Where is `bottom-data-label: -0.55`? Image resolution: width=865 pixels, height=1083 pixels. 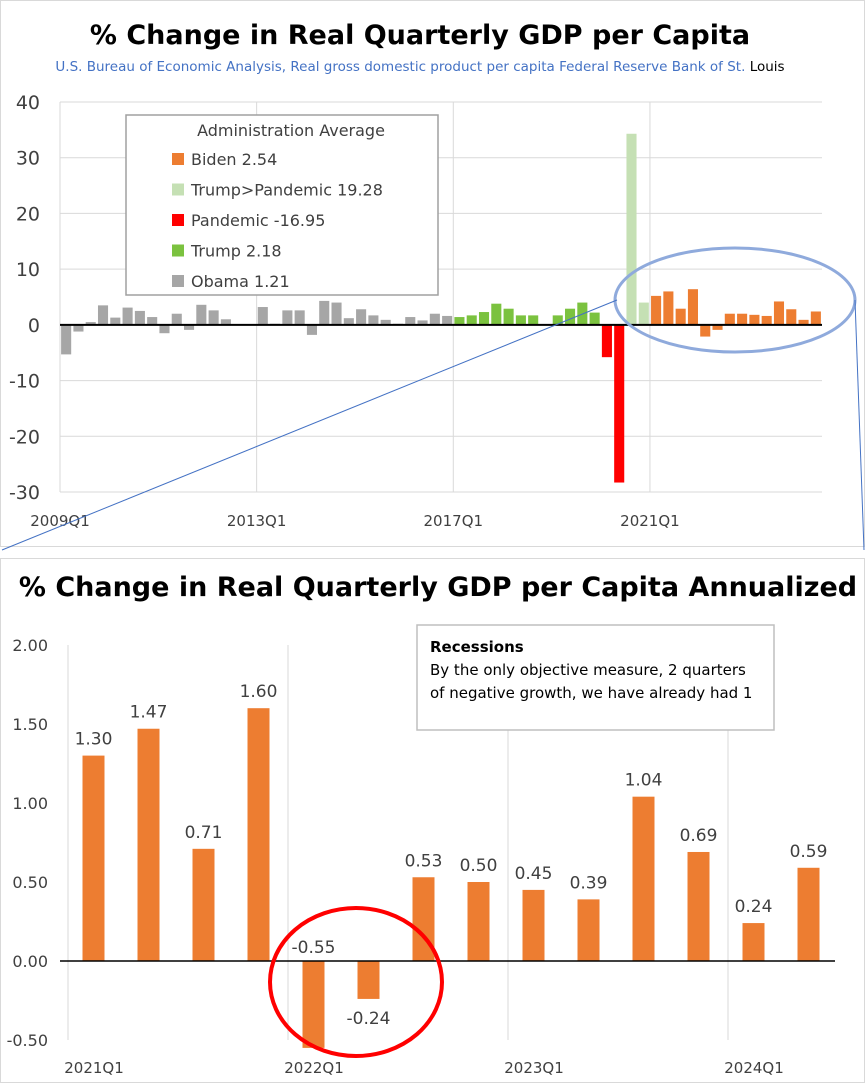 bottom-data-label: -0.55 is located at coordinates (314, 948).